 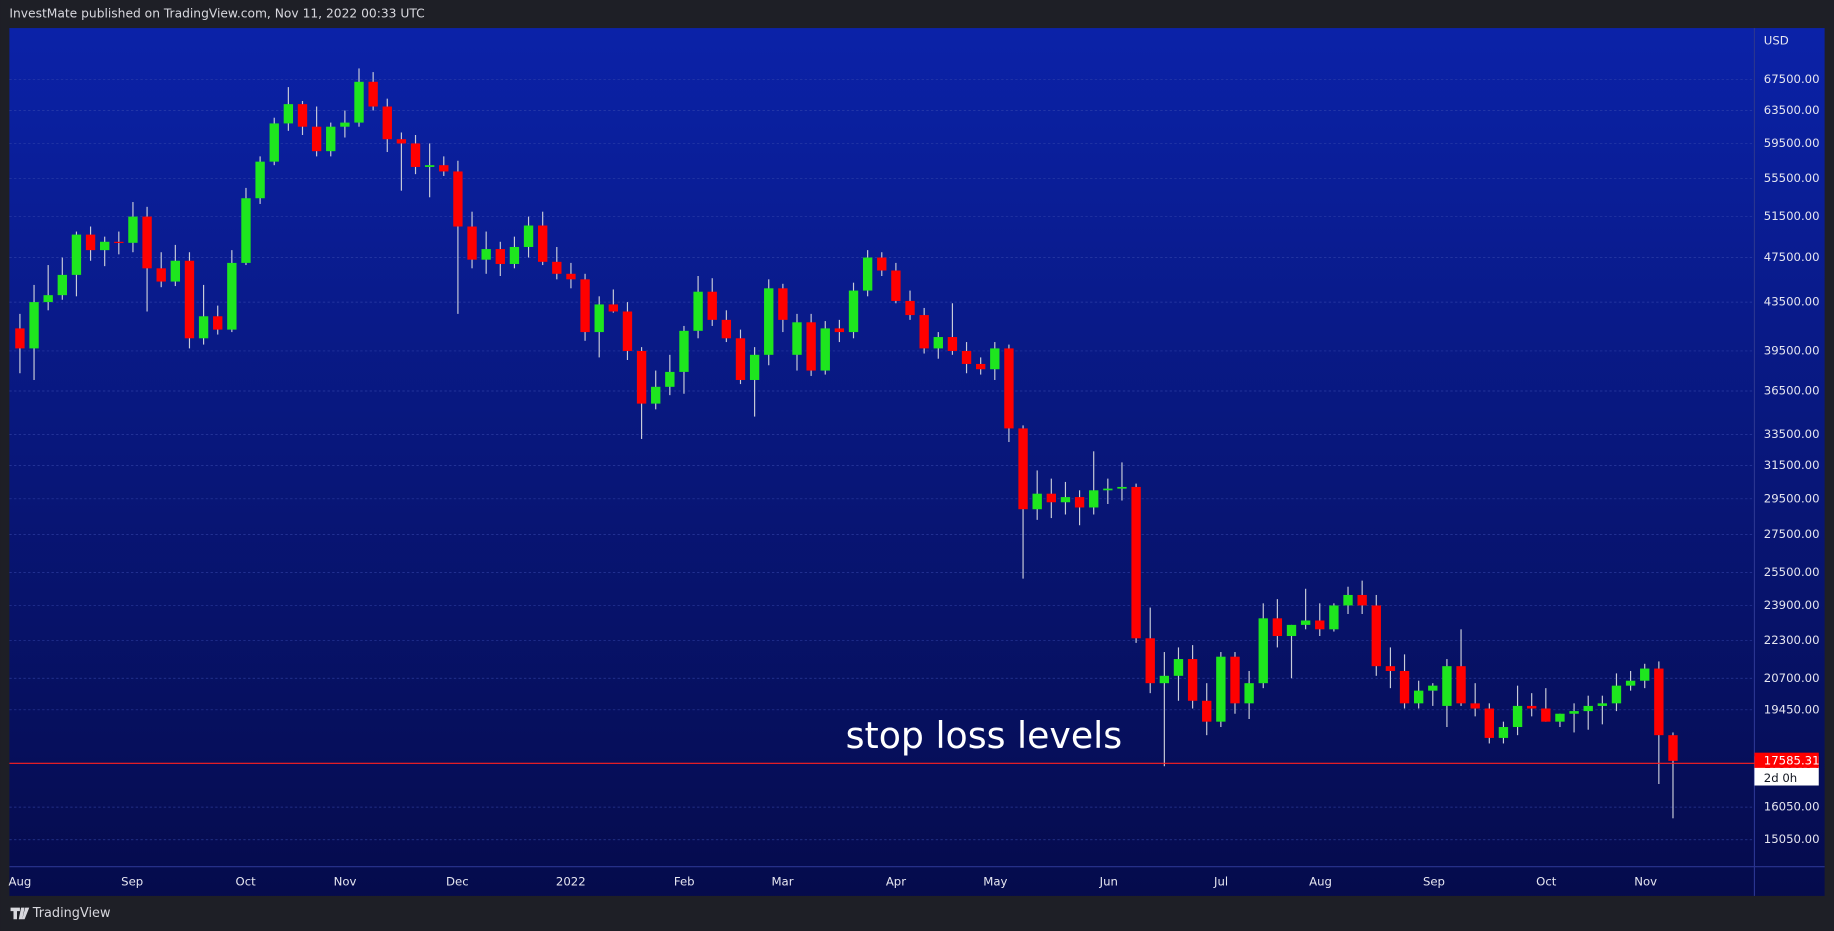 What do you see at coordinates (684, 881) in the screenshot?
I see `x-tick-label: Feb` at bounding box center [684, 881].